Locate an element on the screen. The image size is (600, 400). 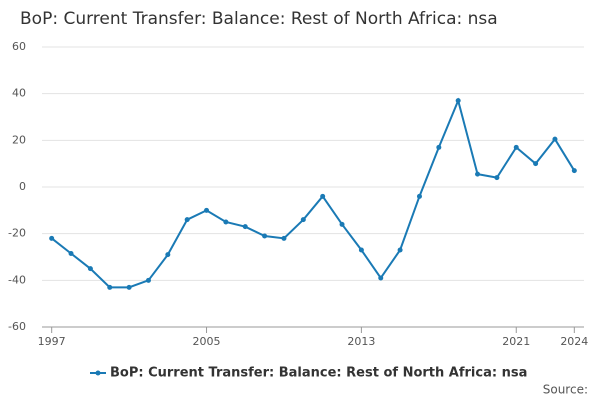
x-tick-label: 1997 is located at coordinates (52, 341).